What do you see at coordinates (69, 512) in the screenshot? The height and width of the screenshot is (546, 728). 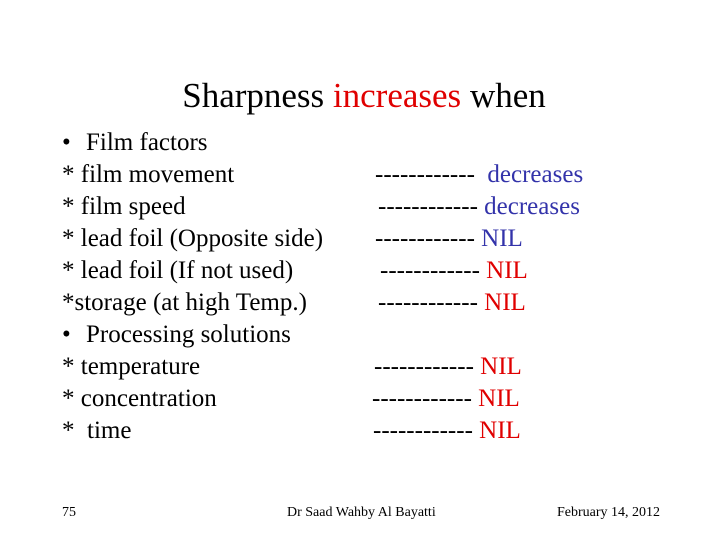 I see `page-number: 75` at bounding box center [69, 512].